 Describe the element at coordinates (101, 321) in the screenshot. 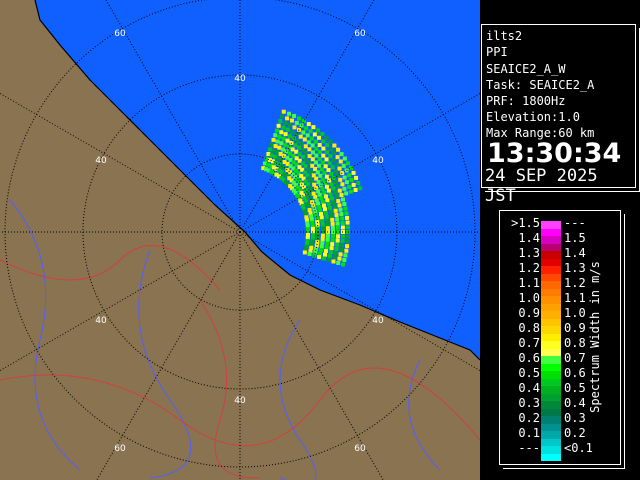

I see `range-ring-label: 40` at that location.